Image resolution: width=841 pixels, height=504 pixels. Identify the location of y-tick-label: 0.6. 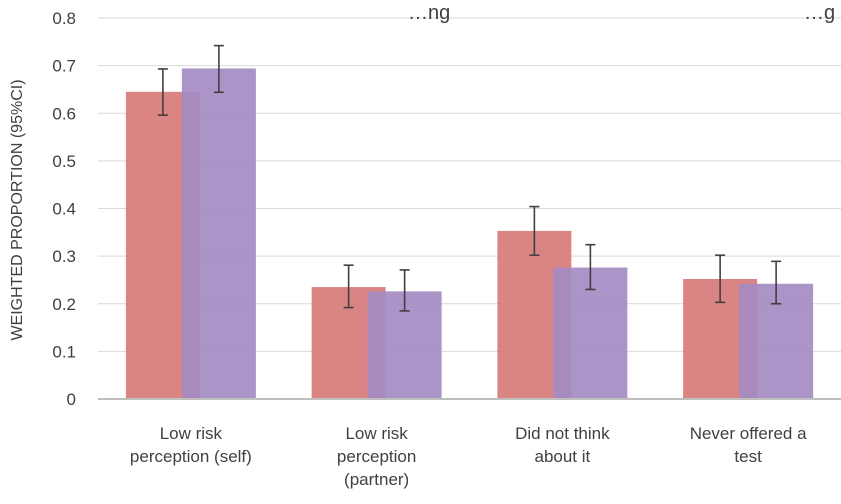
(64, 113).